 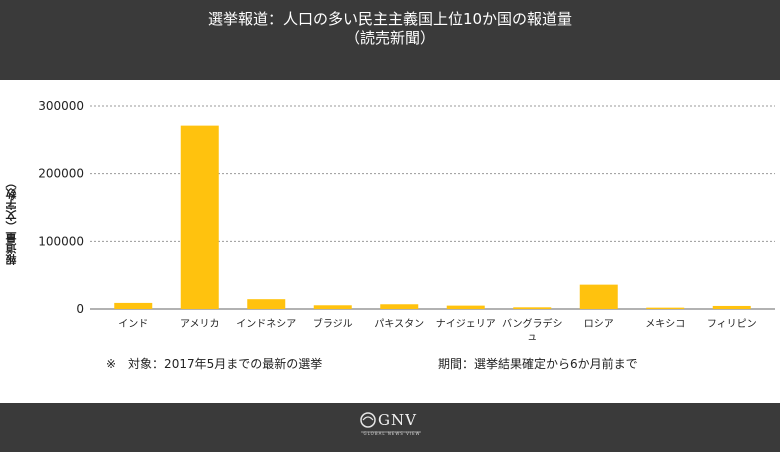 I want to click on y-tick-label: 100000, so click(x=61, y=241).